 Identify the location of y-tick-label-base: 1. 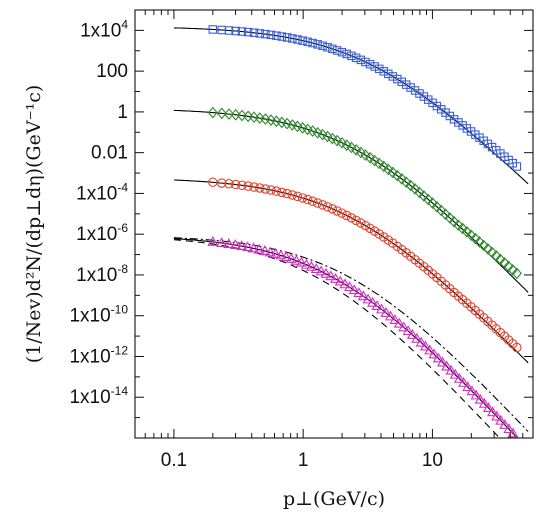
(122, 112).